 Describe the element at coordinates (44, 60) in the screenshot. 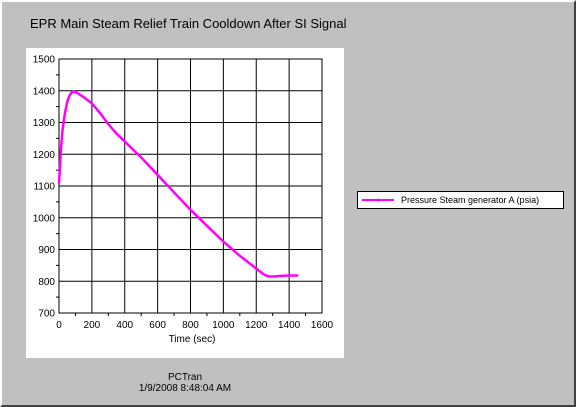

I see `y-tick-label: 1500` at that location.